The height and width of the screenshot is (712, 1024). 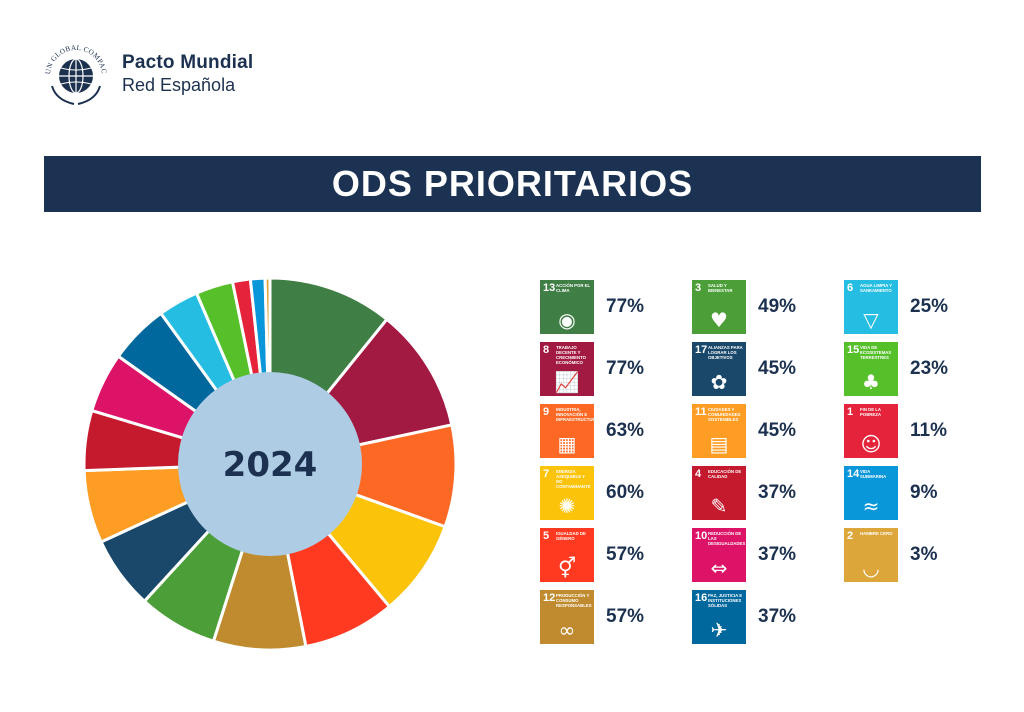 I want to click on sdg-number: 16, so click(x=701, y=598).